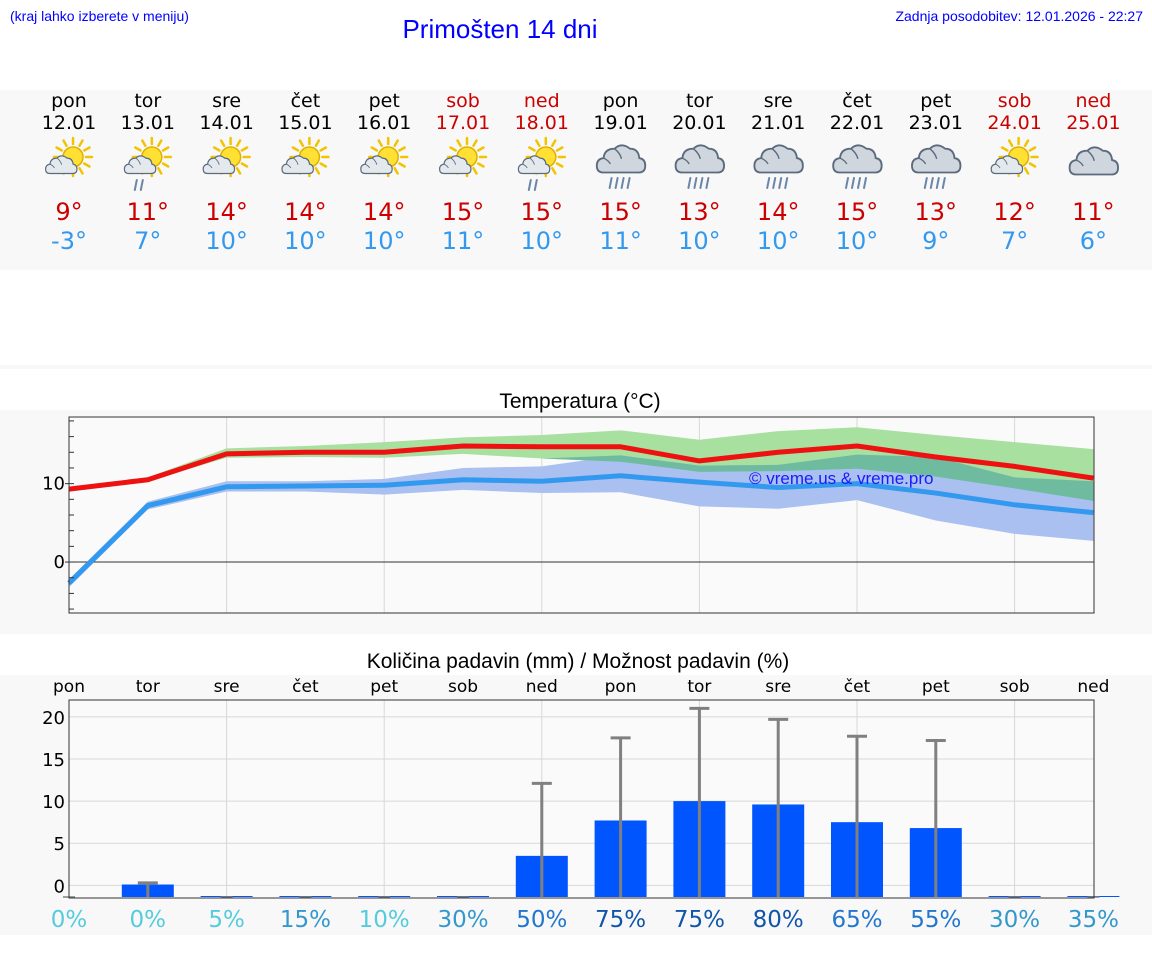  What do you see at coordinates (384, 920) in the screenshot?
I see `precip-probability: 10%` at bounding box center [384, 920].